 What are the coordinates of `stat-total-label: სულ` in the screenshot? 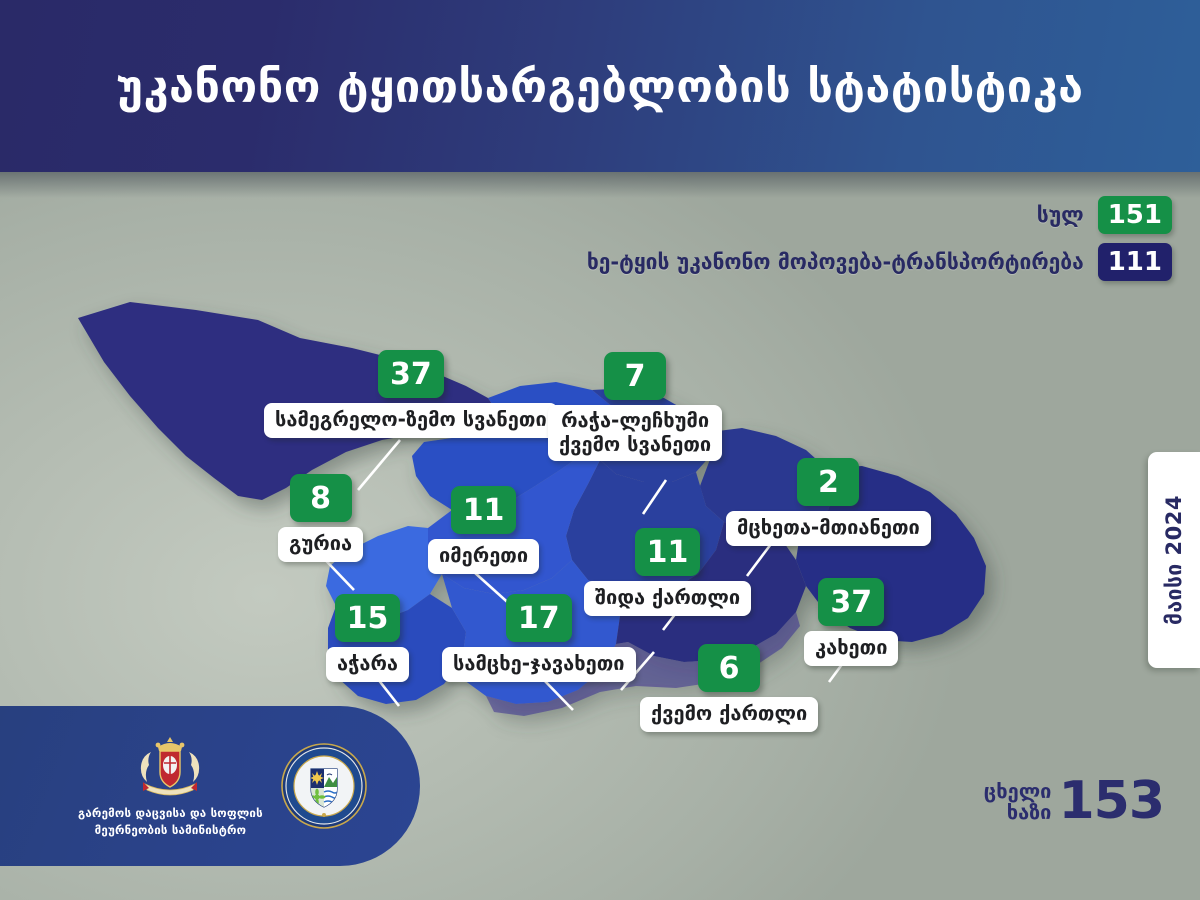 It's located at (1060, 215).